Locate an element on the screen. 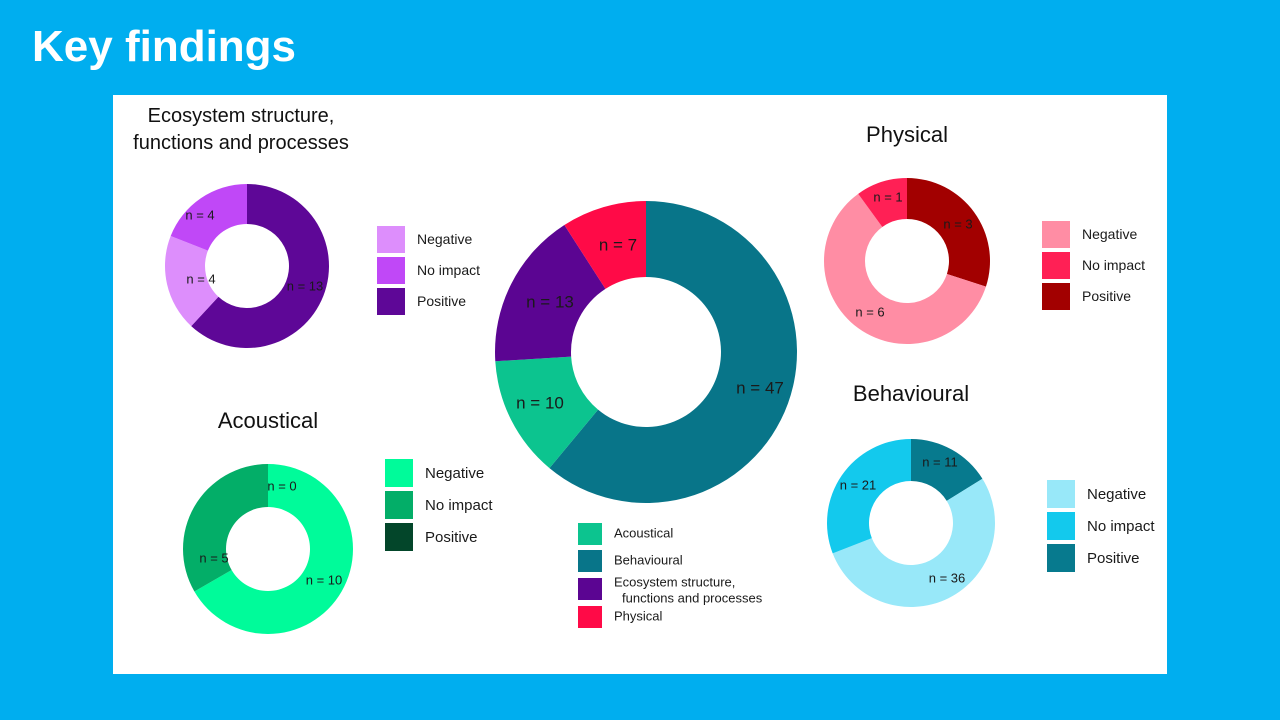 The height and width of the screenshot is (720, 1280). slide-title: Key findings is located at coordinates (164, 46).